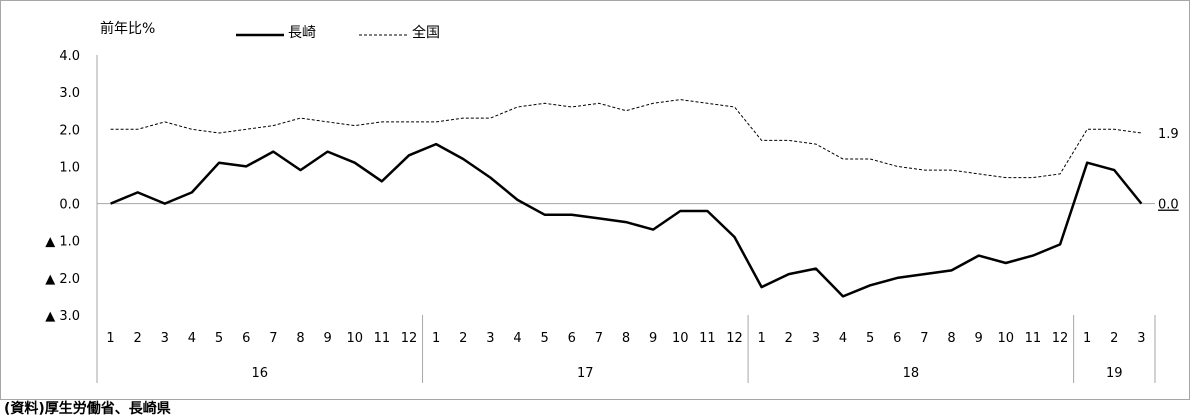  Describe the element at coordinates (62, 242) in the screenshot. I see `y-tick-label: ▲ 1.0` at that location.